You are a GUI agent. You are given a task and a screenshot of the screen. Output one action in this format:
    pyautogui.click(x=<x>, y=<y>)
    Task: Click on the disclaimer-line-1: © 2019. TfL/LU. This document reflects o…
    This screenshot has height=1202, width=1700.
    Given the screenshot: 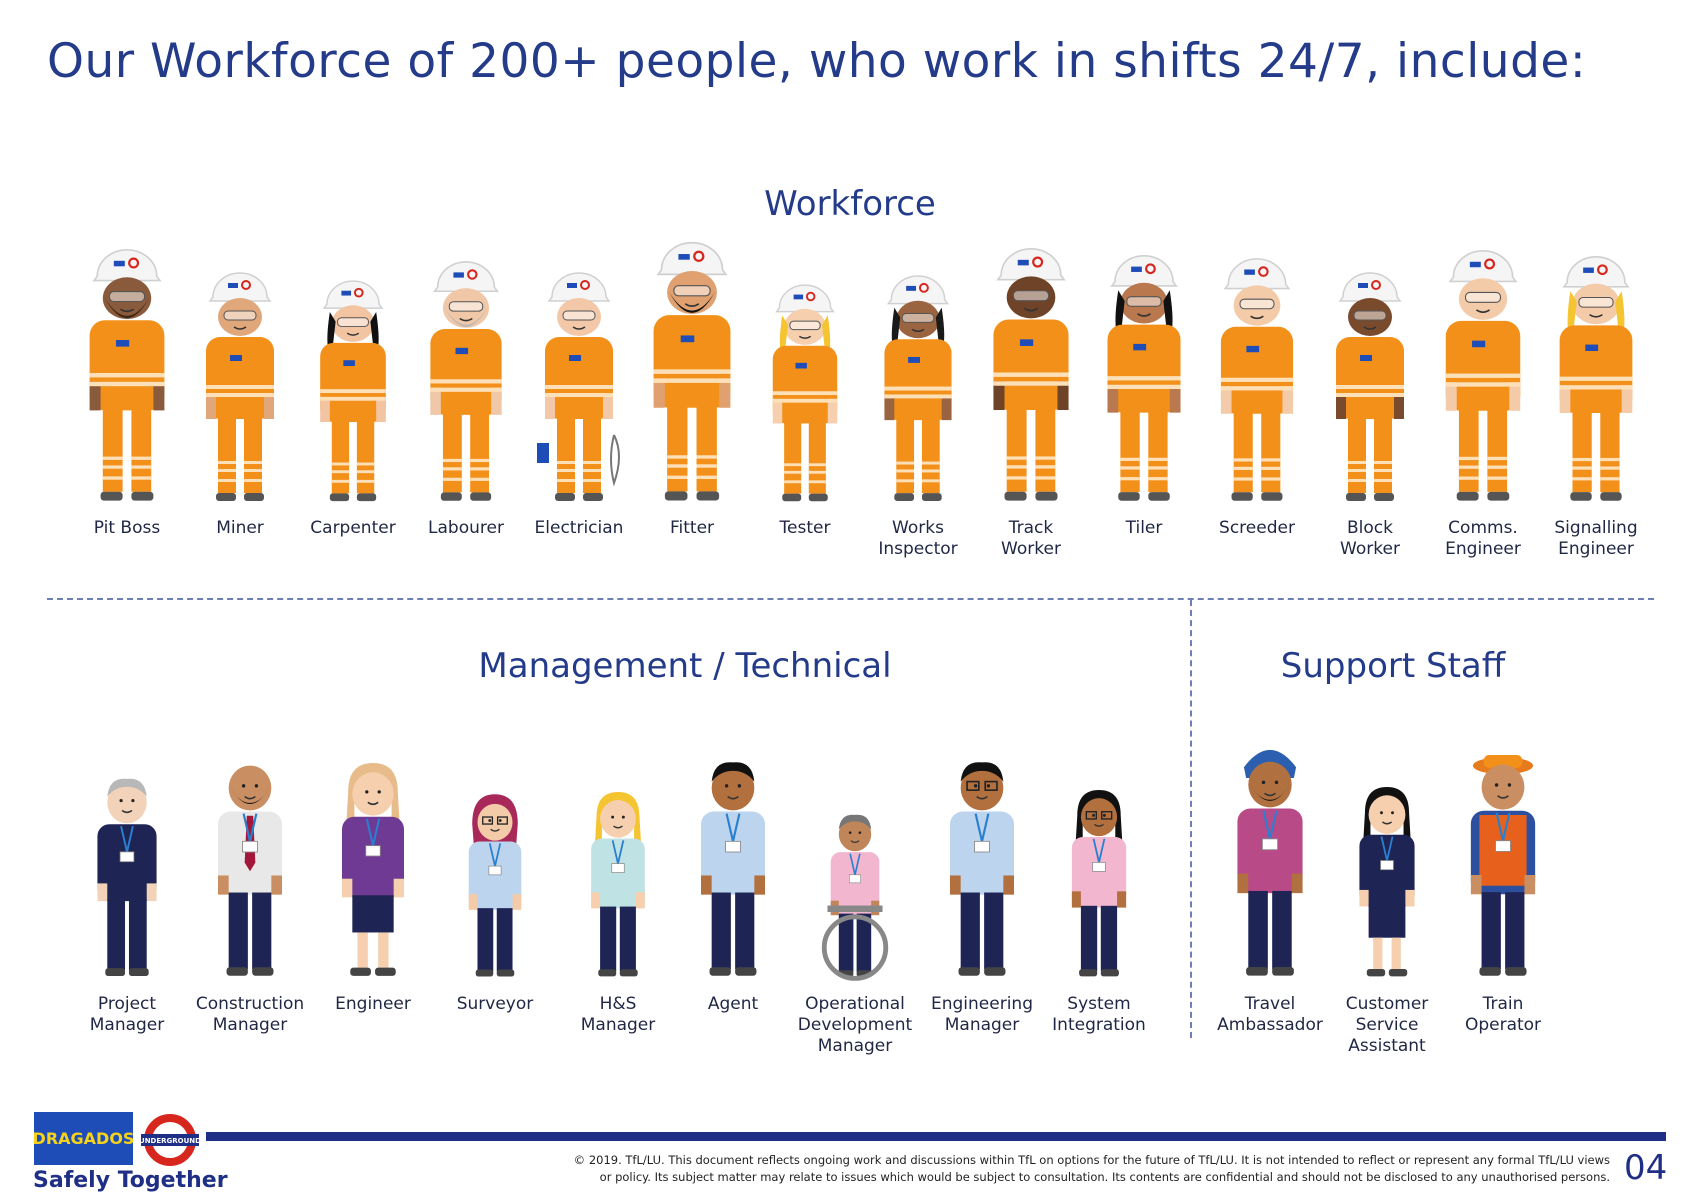 What is the action you would take?
    pyautogui.click(x=1091, y=1160)
    